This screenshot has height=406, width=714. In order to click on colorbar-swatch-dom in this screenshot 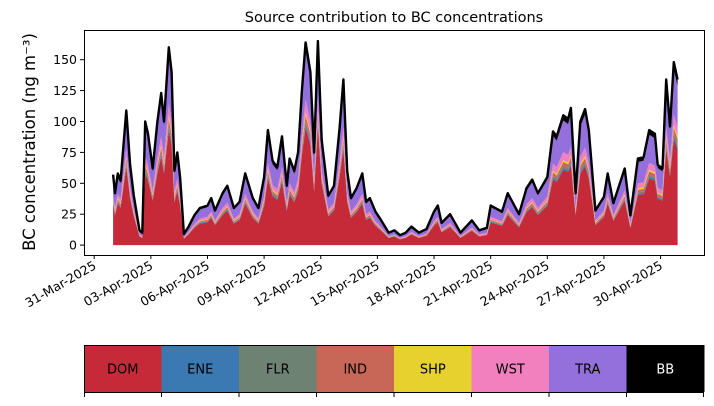, I will do `click(123, 368)`.